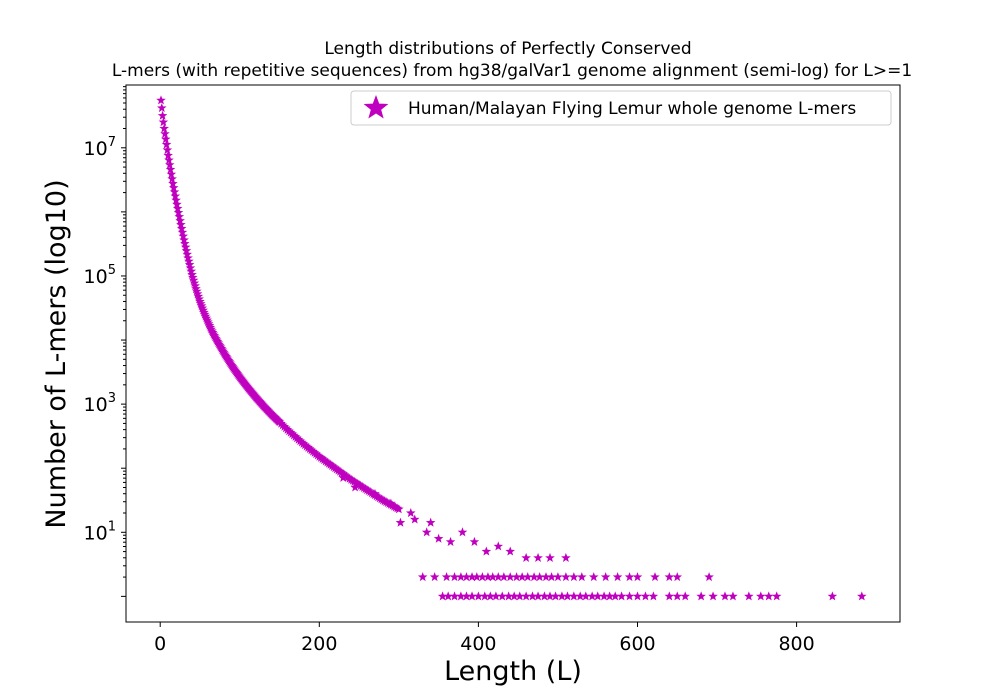 The height and width of the screenshot is (700, 1000). Describe the element at coordinates (56, 353) in the screenshot. I see `y-axis-label: Number of L-mers (log10)` at that location.